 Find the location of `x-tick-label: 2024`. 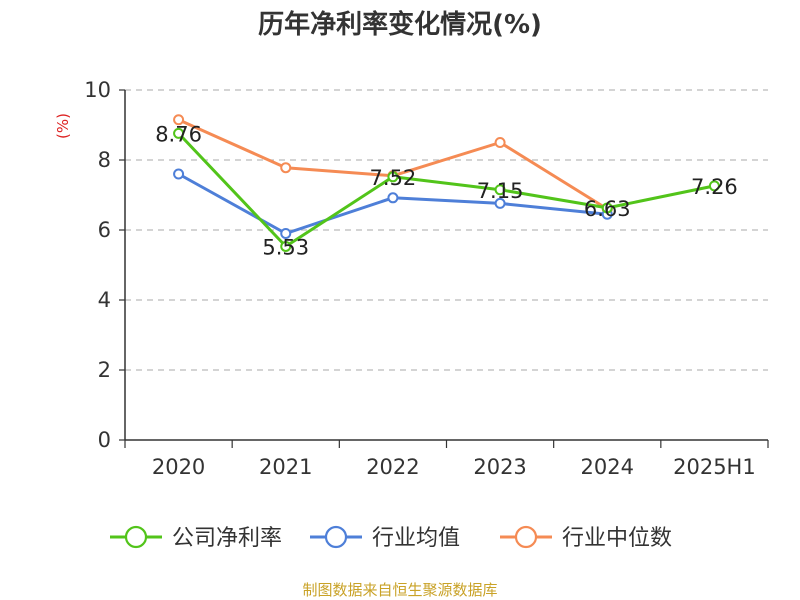

x-tick-label: 2024 is located at coordinates (607, 467).